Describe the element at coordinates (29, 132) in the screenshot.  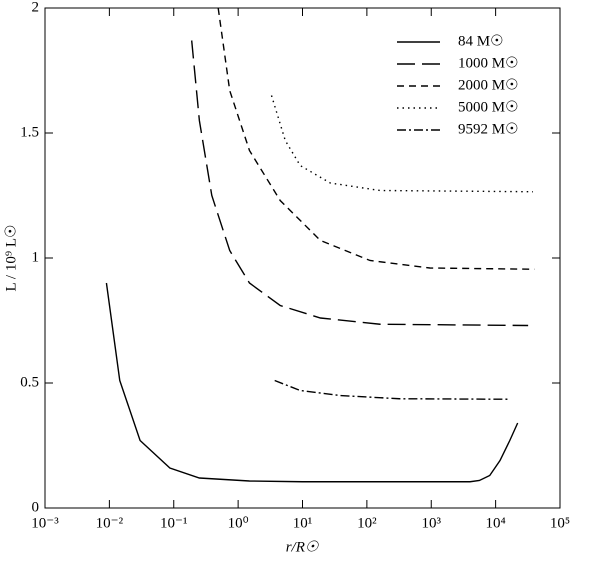
I see `y-tick-label: 1.5` at that location.